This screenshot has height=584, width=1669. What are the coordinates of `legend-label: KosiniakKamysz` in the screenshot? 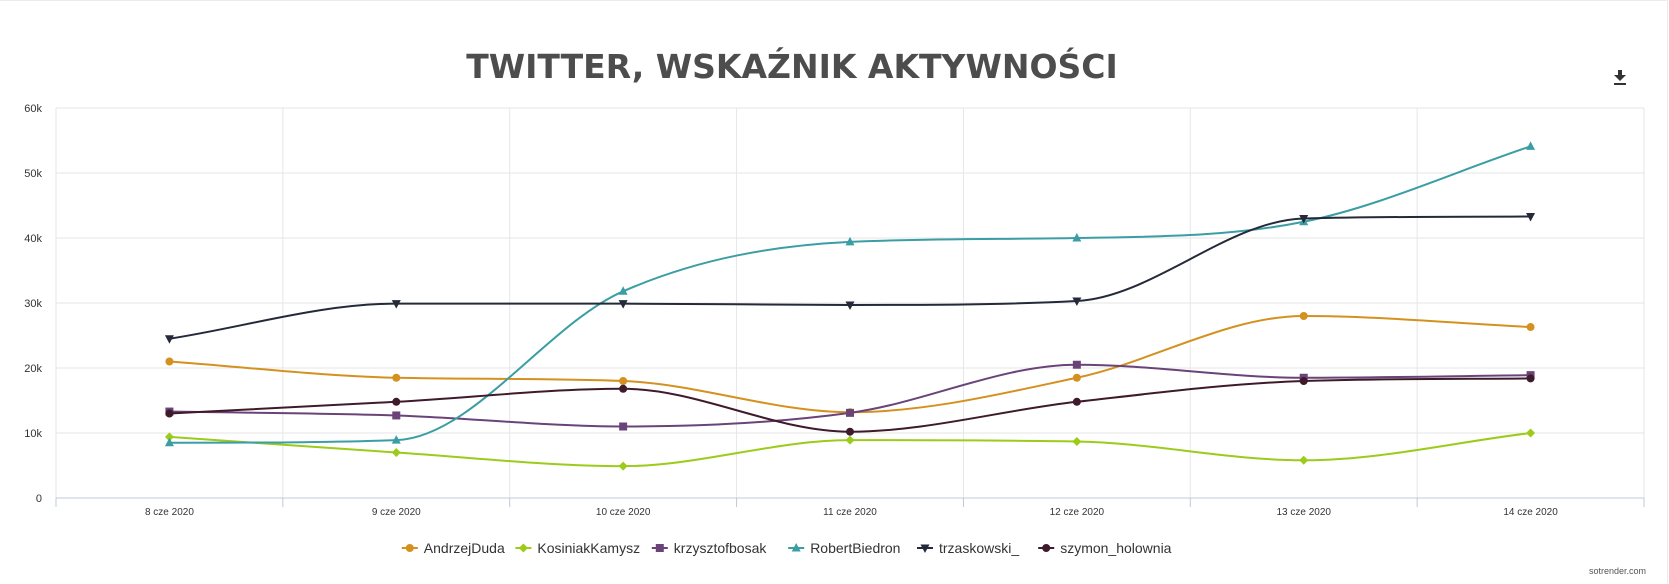 It's located at (588, 548).